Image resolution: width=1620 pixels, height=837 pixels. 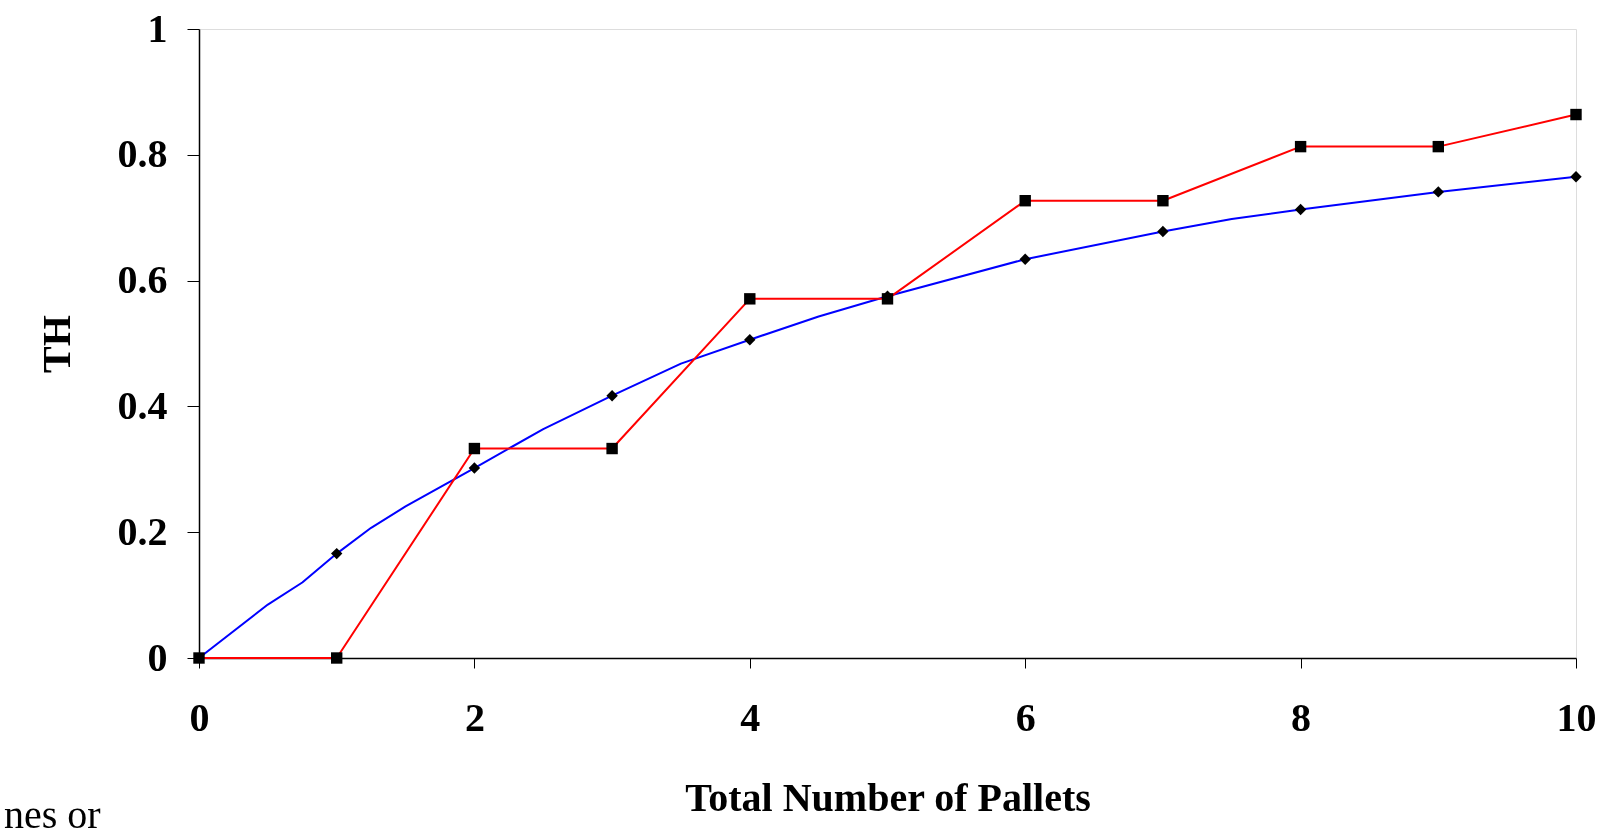 I want to click on x-tick-label: 10, so click(x=1576, y=717).